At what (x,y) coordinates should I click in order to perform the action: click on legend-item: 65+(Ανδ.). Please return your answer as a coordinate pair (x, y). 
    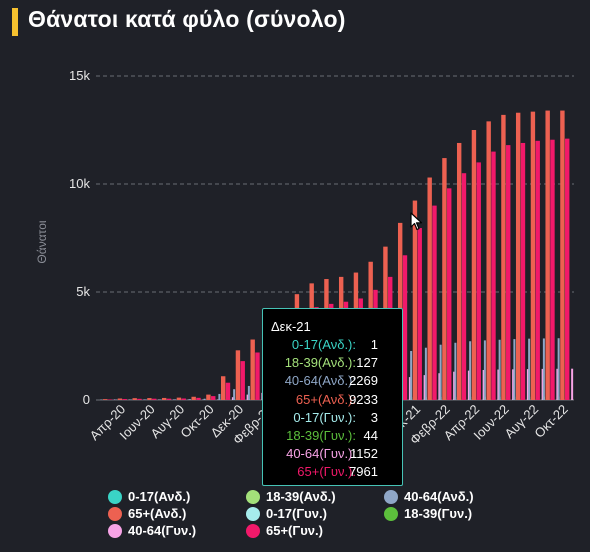
    Looking at the image, I should click on (147, 513).